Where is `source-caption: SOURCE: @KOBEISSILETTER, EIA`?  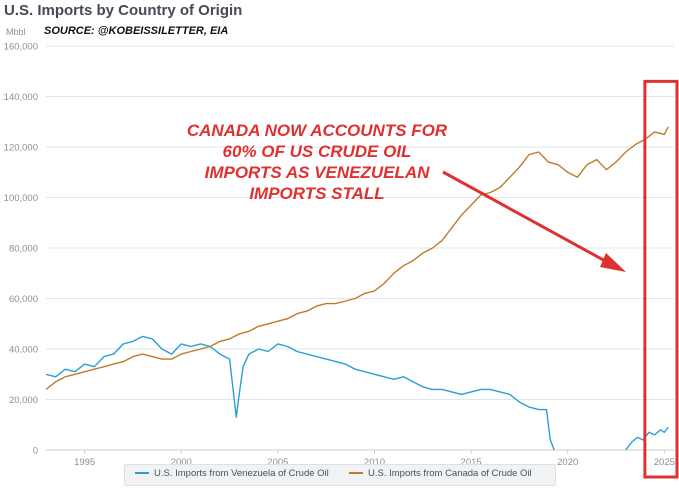 source-caption: SOURCE: @KOBEISSILETTER, EIA is located at coordinates (136, 31).